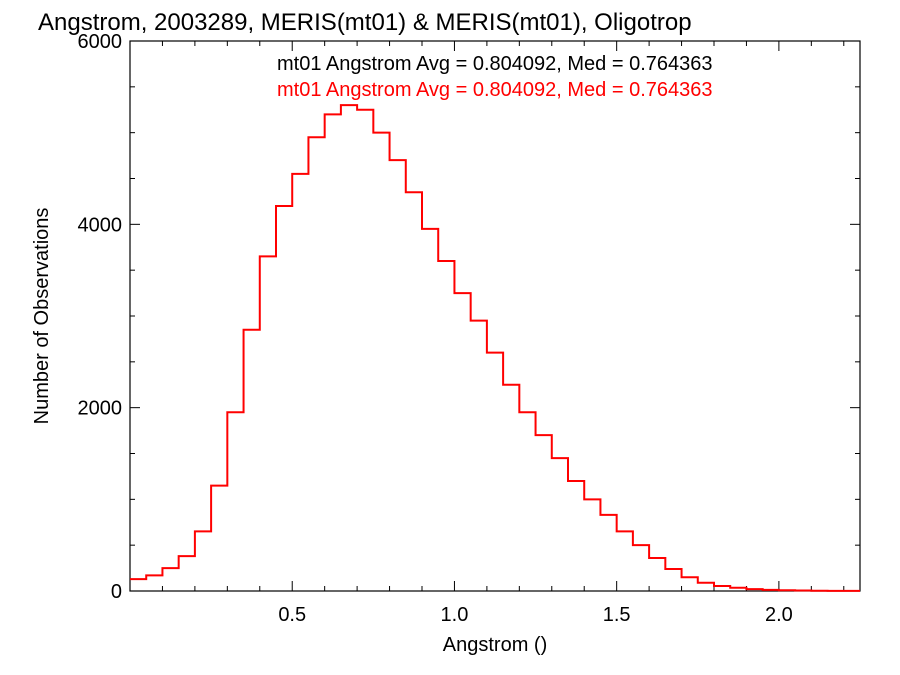  What do you see at coordinates (292, 615) in the screenshot?
I see `x-tick-label: 0.5` at bounding box center [292, 615].